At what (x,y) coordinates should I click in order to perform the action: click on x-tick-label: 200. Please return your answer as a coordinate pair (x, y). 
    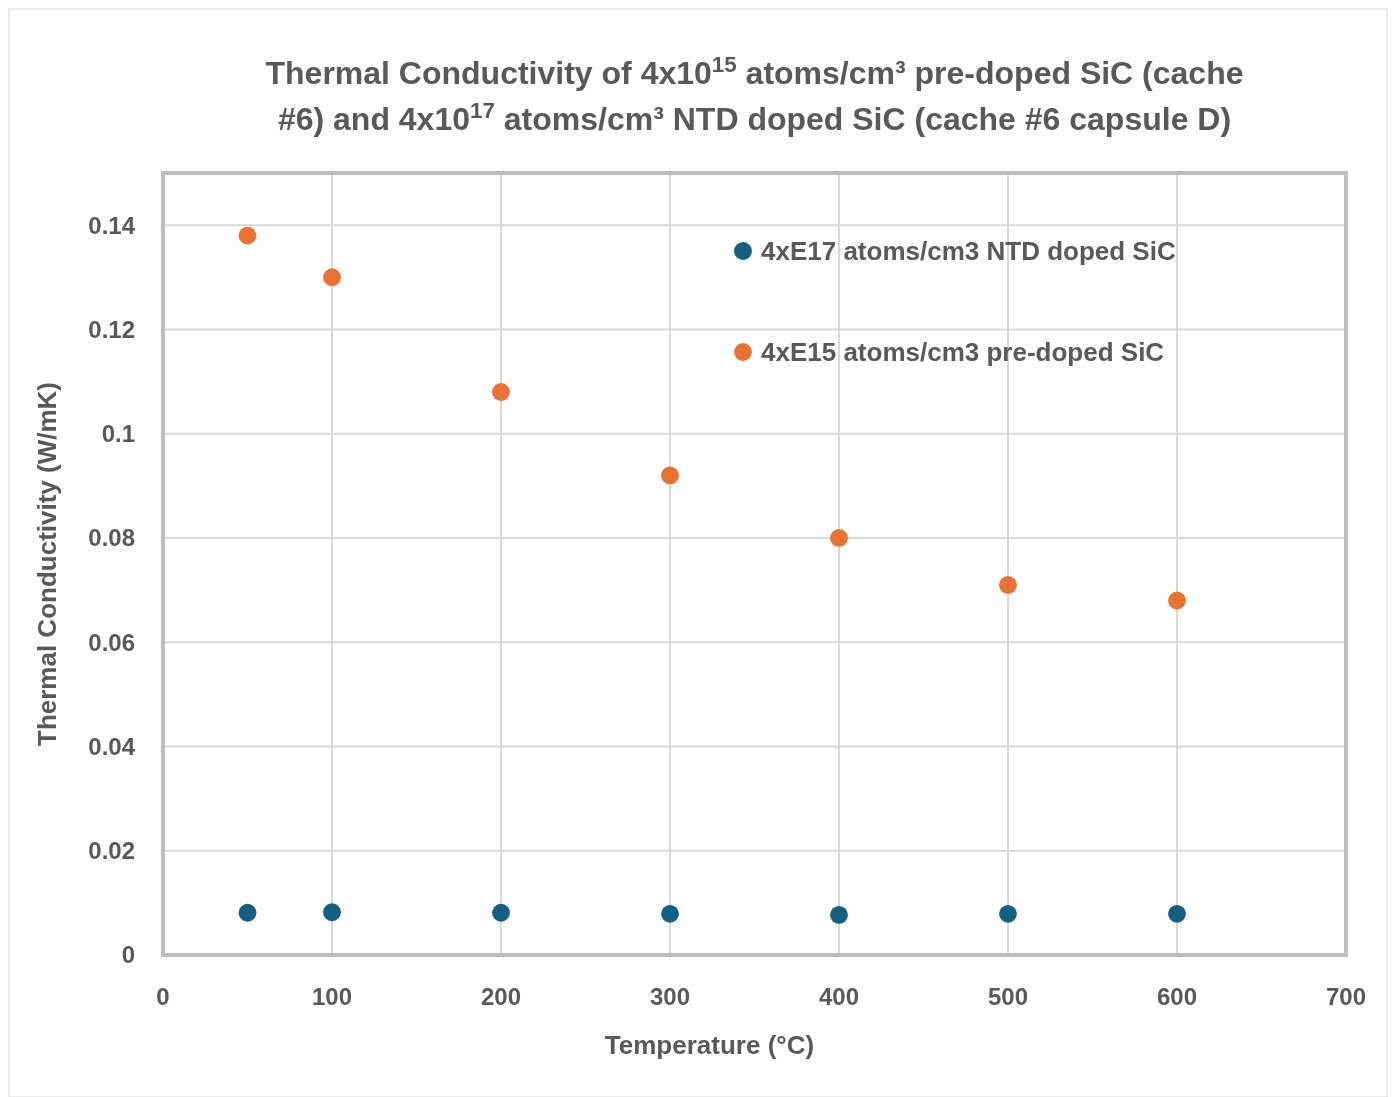
    Looking at the image, I should click on (501, 996).